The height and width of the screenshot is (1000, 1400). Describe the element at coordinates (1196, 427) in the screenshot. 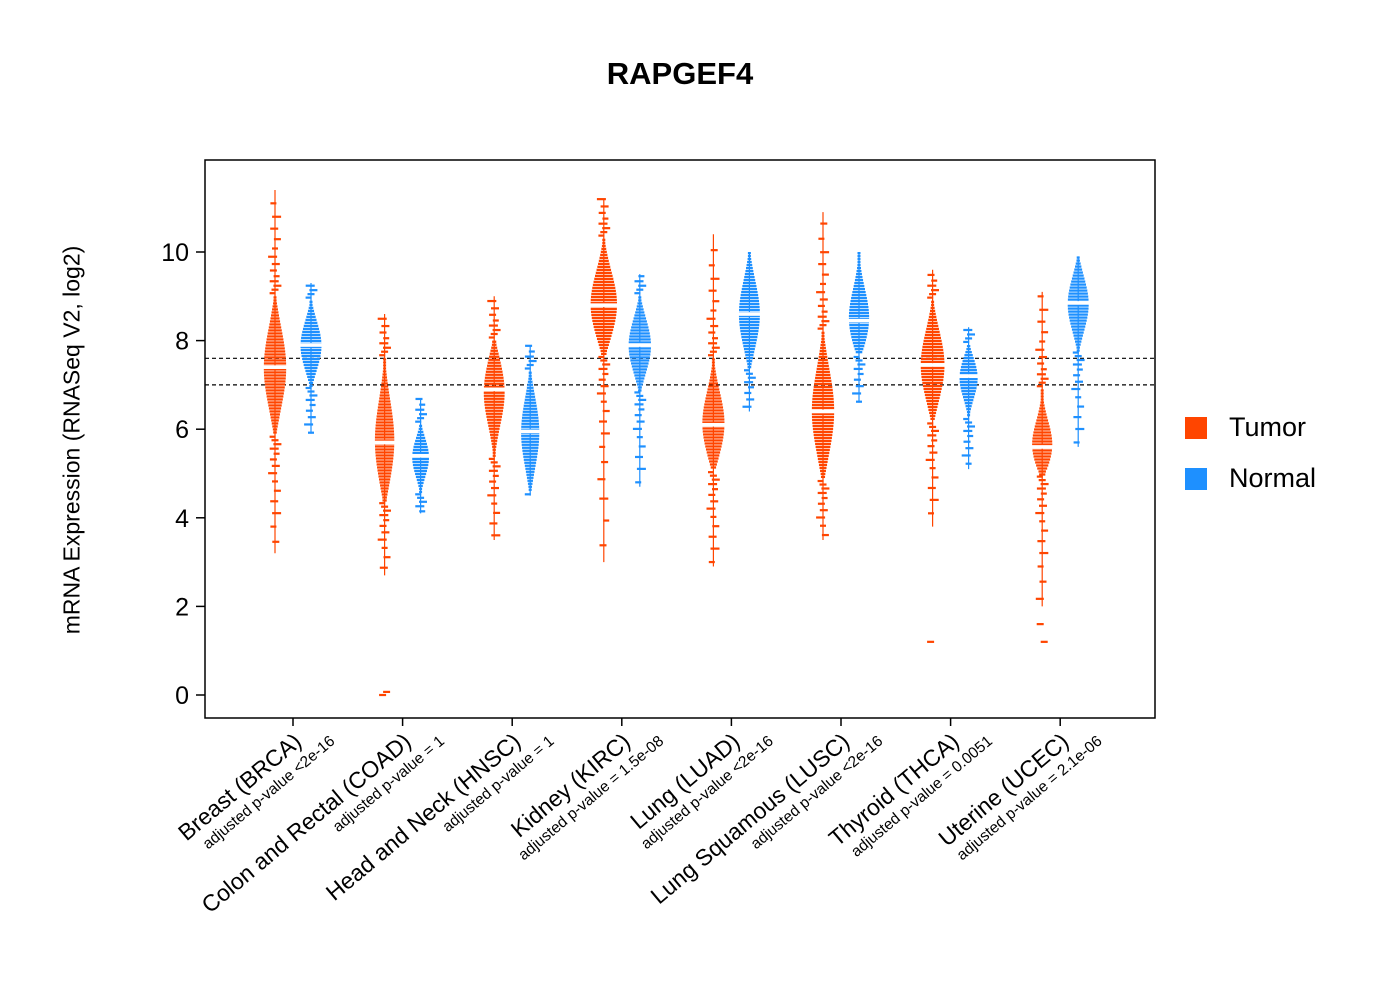

I see `tumor-swatch` at that location.